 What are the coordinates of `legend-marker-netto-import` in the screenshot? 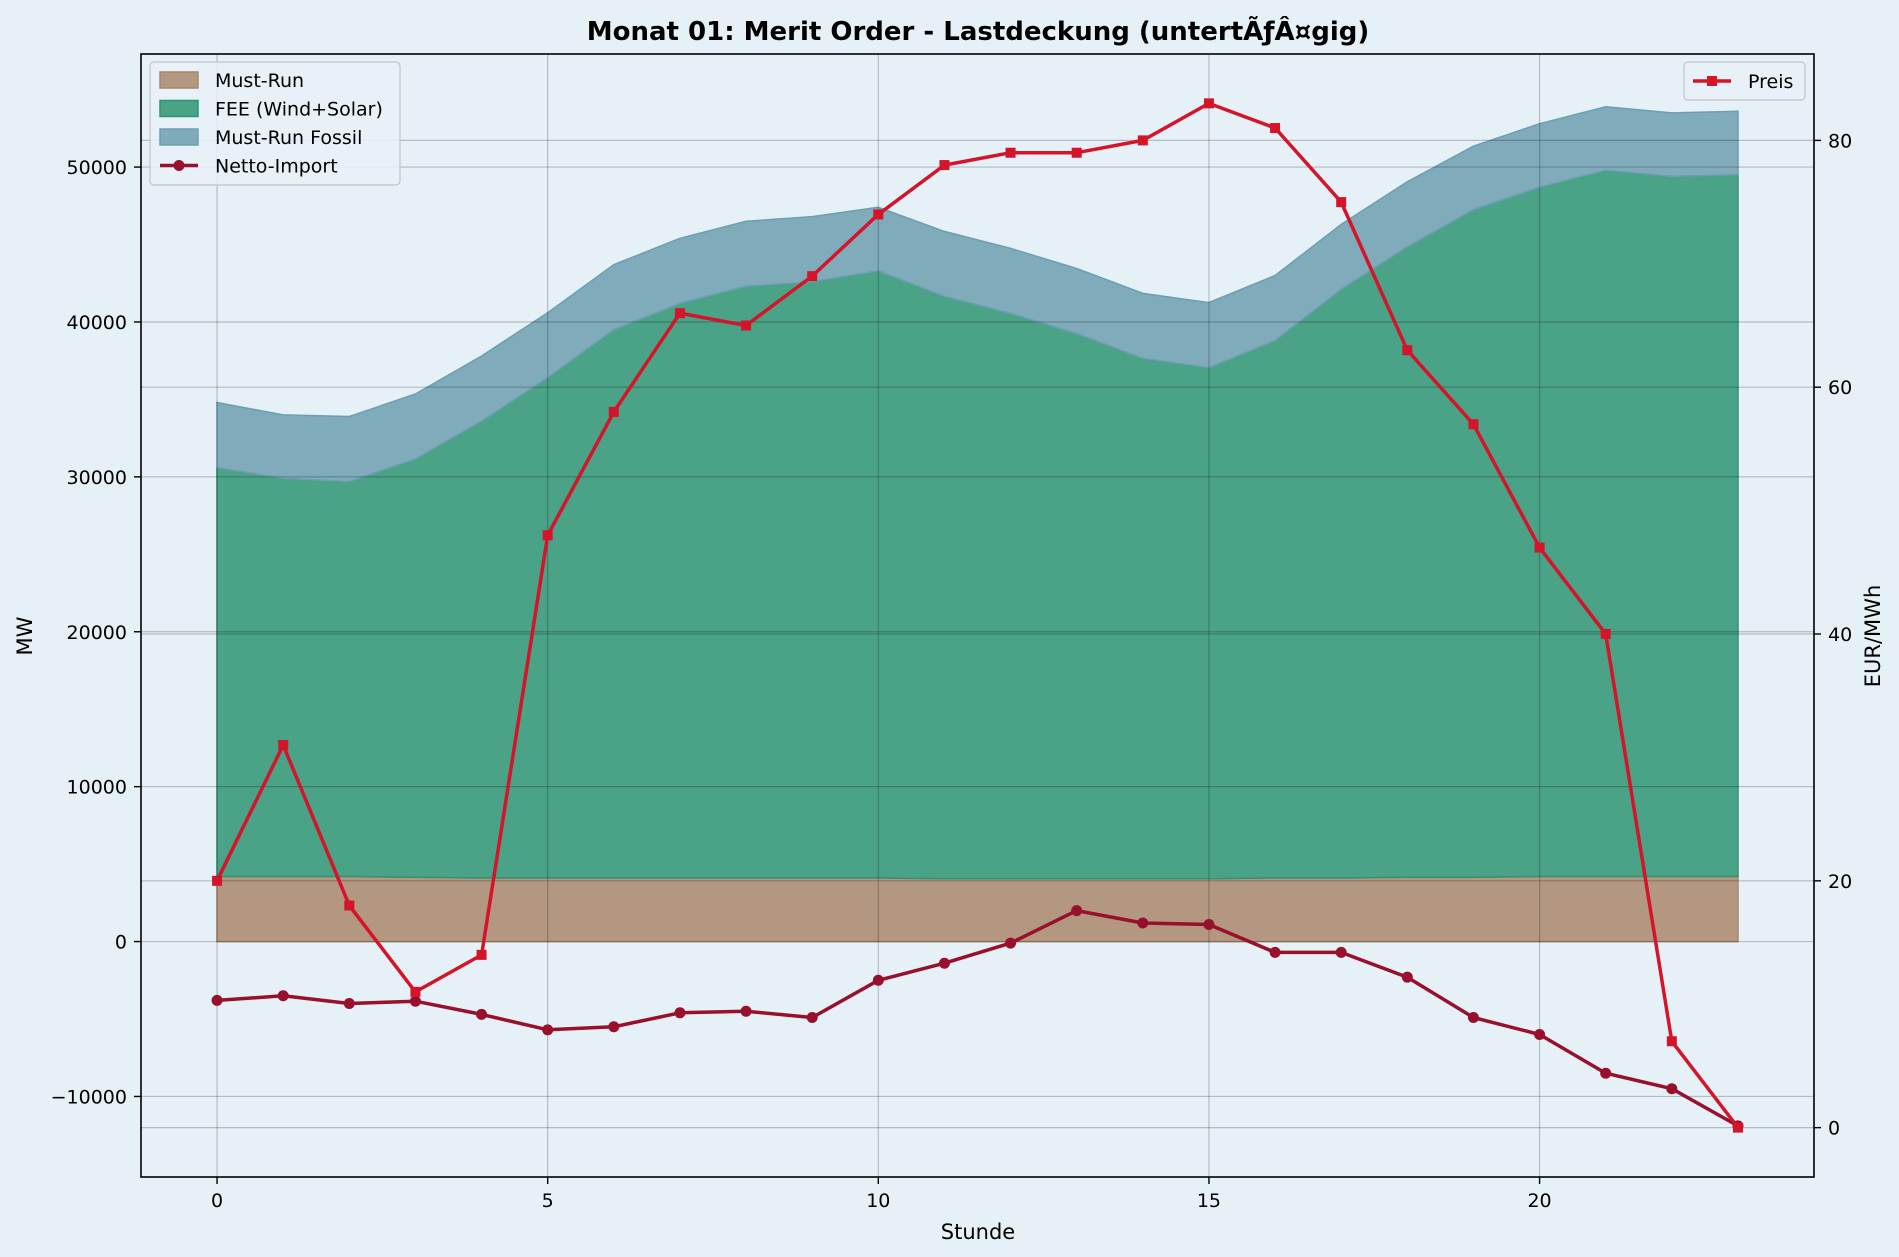 It's located at (179, 165).